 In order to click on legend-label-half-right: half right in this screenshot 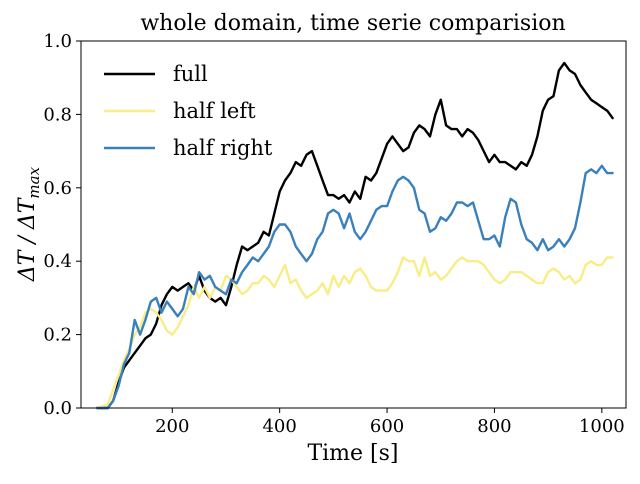, I will do `click(223, 148)`.